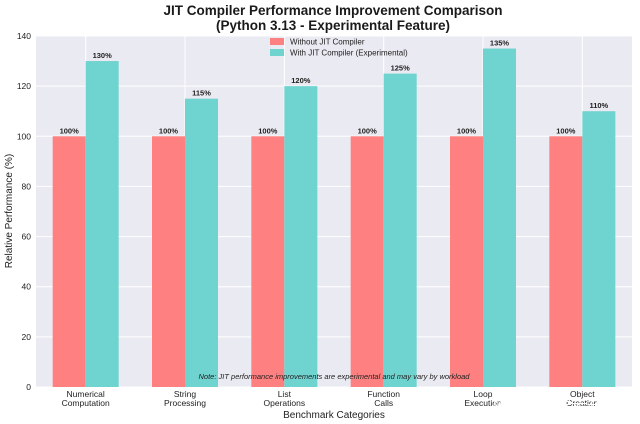 The width and height of the screenshot is (640, 424). Describe the element at coordinates (24, 136) in the screenshot. I see `y-tick-label: 100` at that location.